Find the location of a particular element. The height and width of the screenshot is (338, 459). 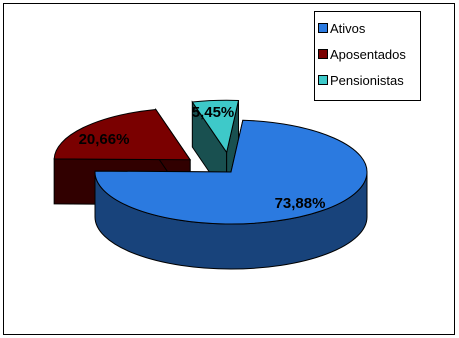

legend-swatch-aposentados is located at coordinates (323, 54).